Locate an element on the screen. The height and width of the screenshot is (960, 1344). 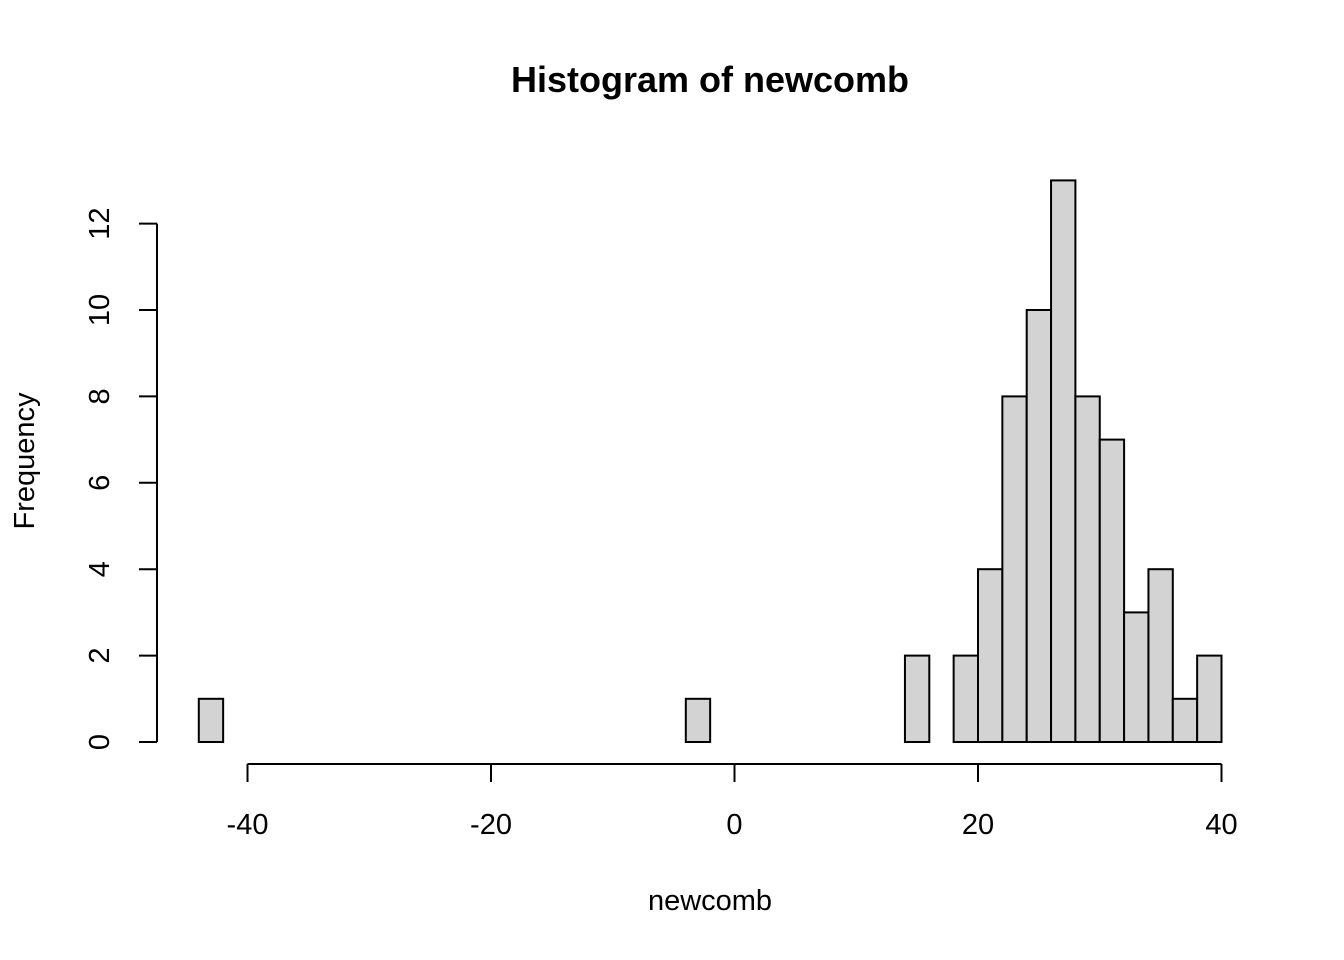
x-tick-label-0: -40 is located at coordinates (248, 825).